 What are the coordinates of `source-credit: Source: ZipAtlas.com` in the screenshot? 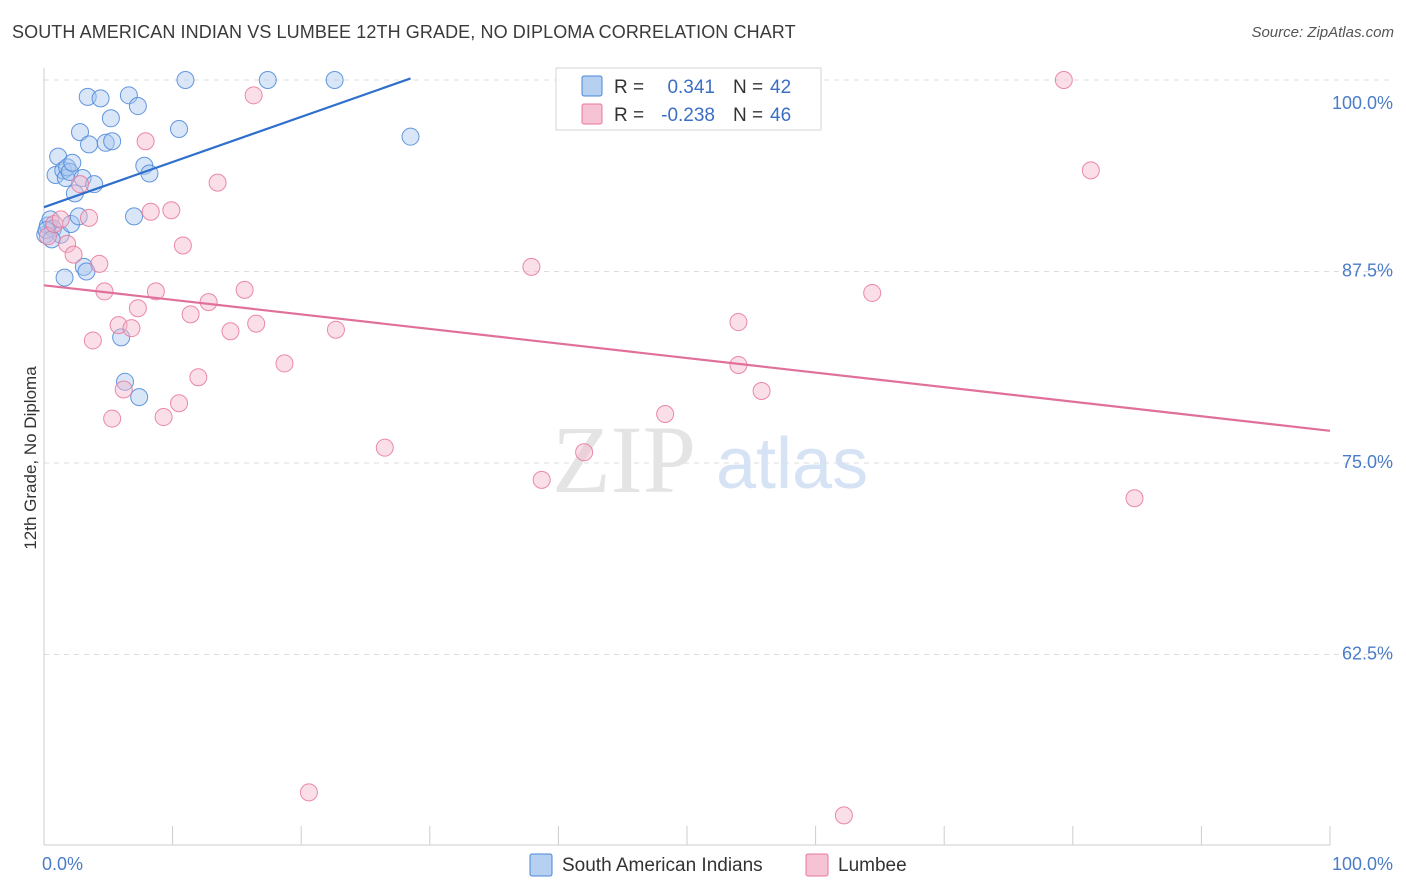 It's located at (1322, 32).